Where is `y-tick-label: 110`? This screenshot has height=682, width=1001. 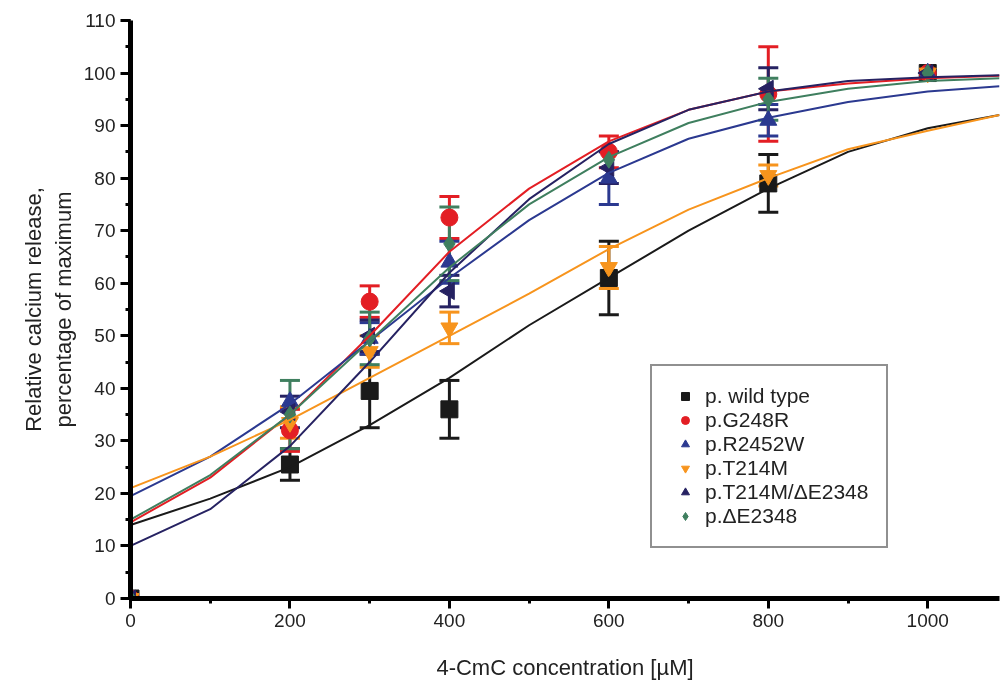
y-tick-label: 110 is located at coordinates (100, 20).